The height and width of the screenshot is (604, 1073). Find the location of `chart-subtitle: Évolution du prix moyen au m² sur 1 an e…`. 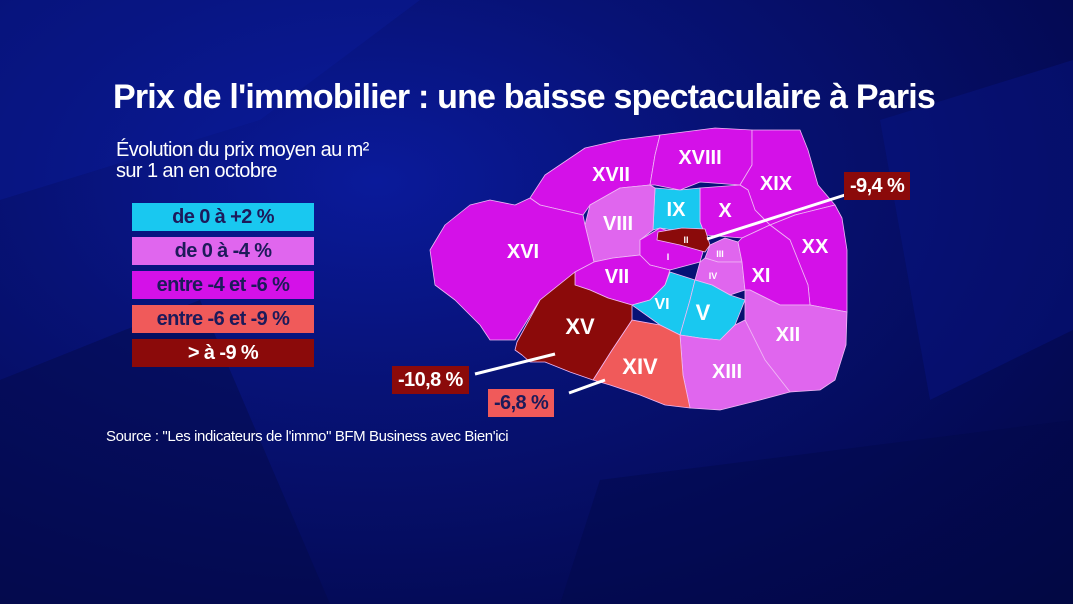

chart-subtitle: Évolution du prix moyen au m² sur 1 an e… is located at coordinates (242, 161).